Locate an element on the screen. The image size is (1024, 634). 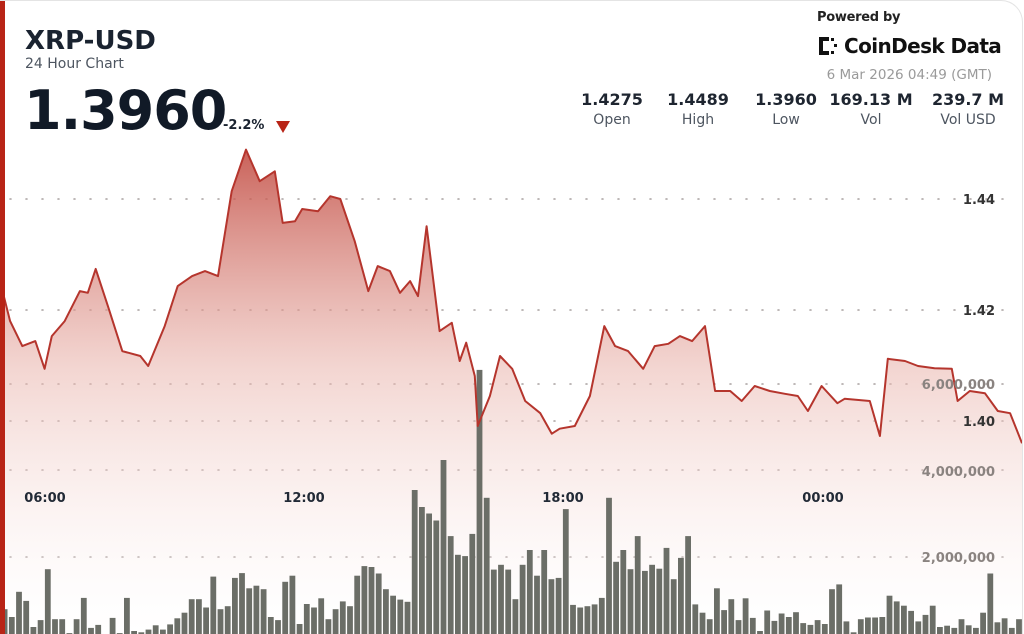
stat-label: Vol USD is located at coordinates (968, 120).